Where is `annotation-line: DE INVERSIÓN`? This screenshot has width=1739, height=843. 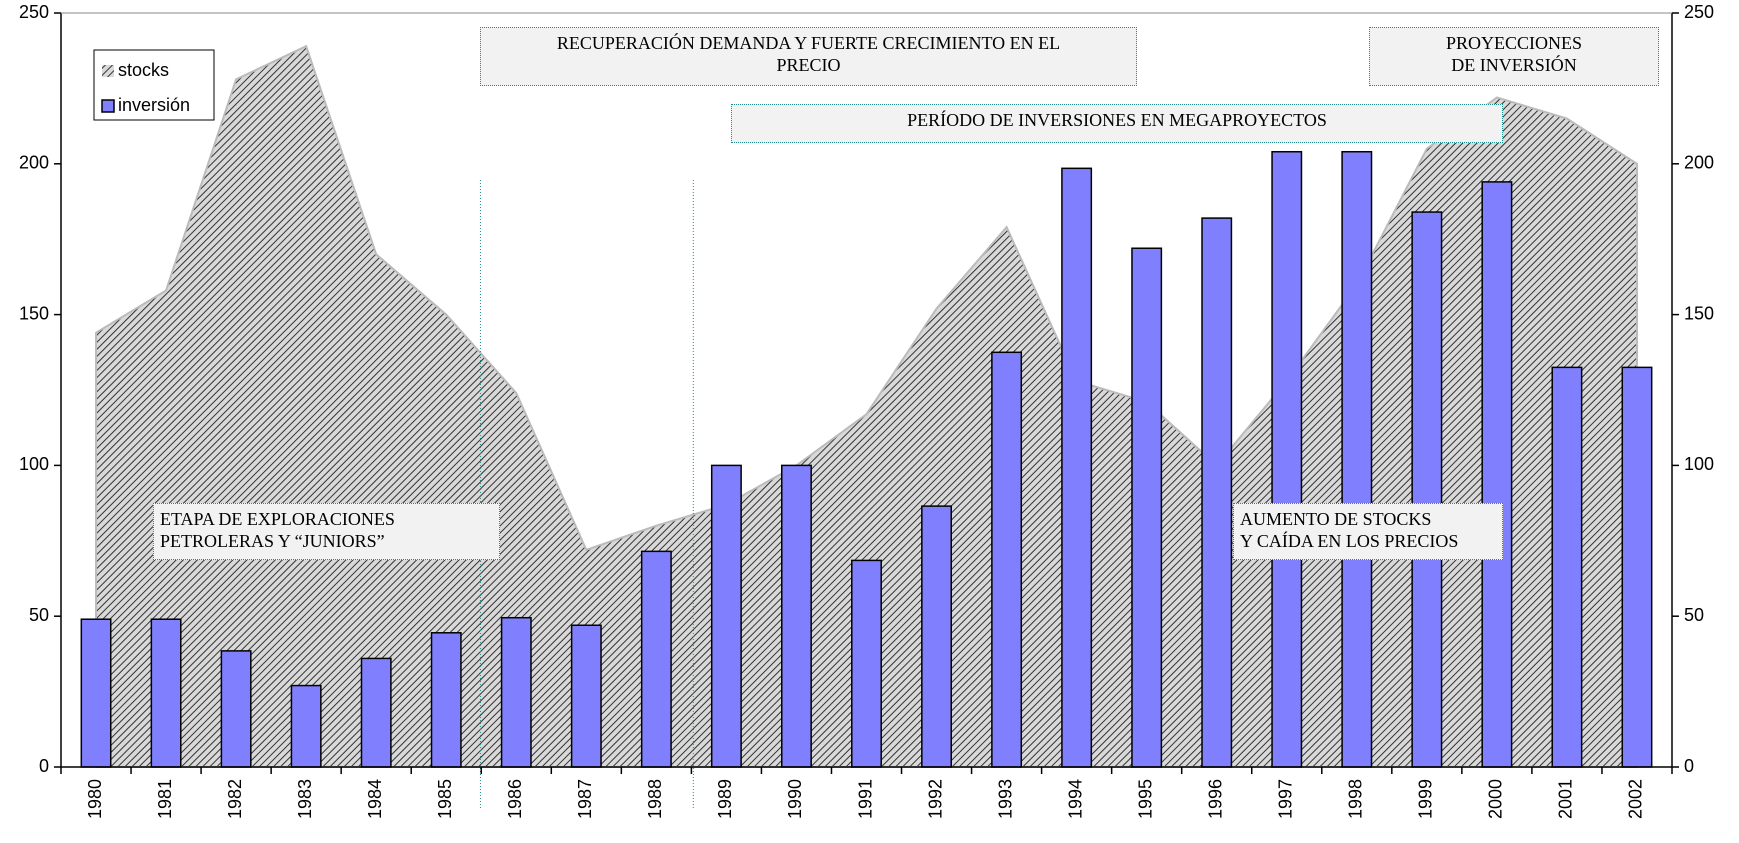
annotation-line: DE INVERSIÓN is located at coordinates (1514, 65).